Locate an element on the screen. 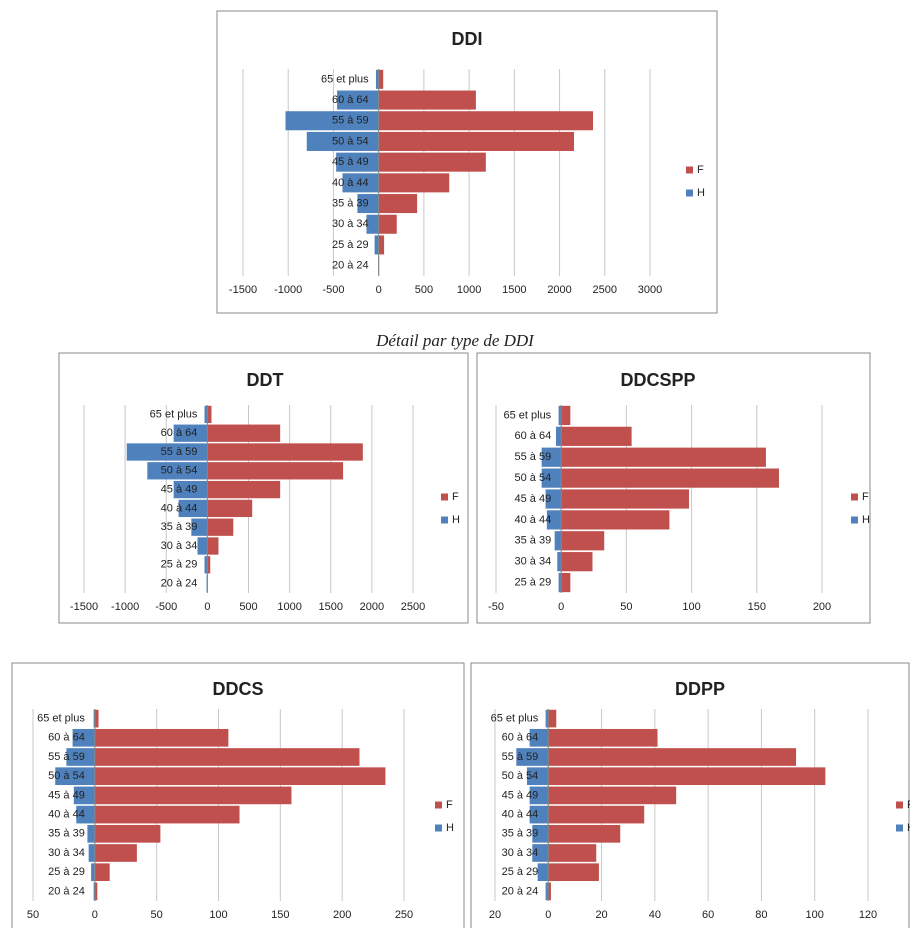  x-tick-label: -50 is located at coordinates (496, 607).